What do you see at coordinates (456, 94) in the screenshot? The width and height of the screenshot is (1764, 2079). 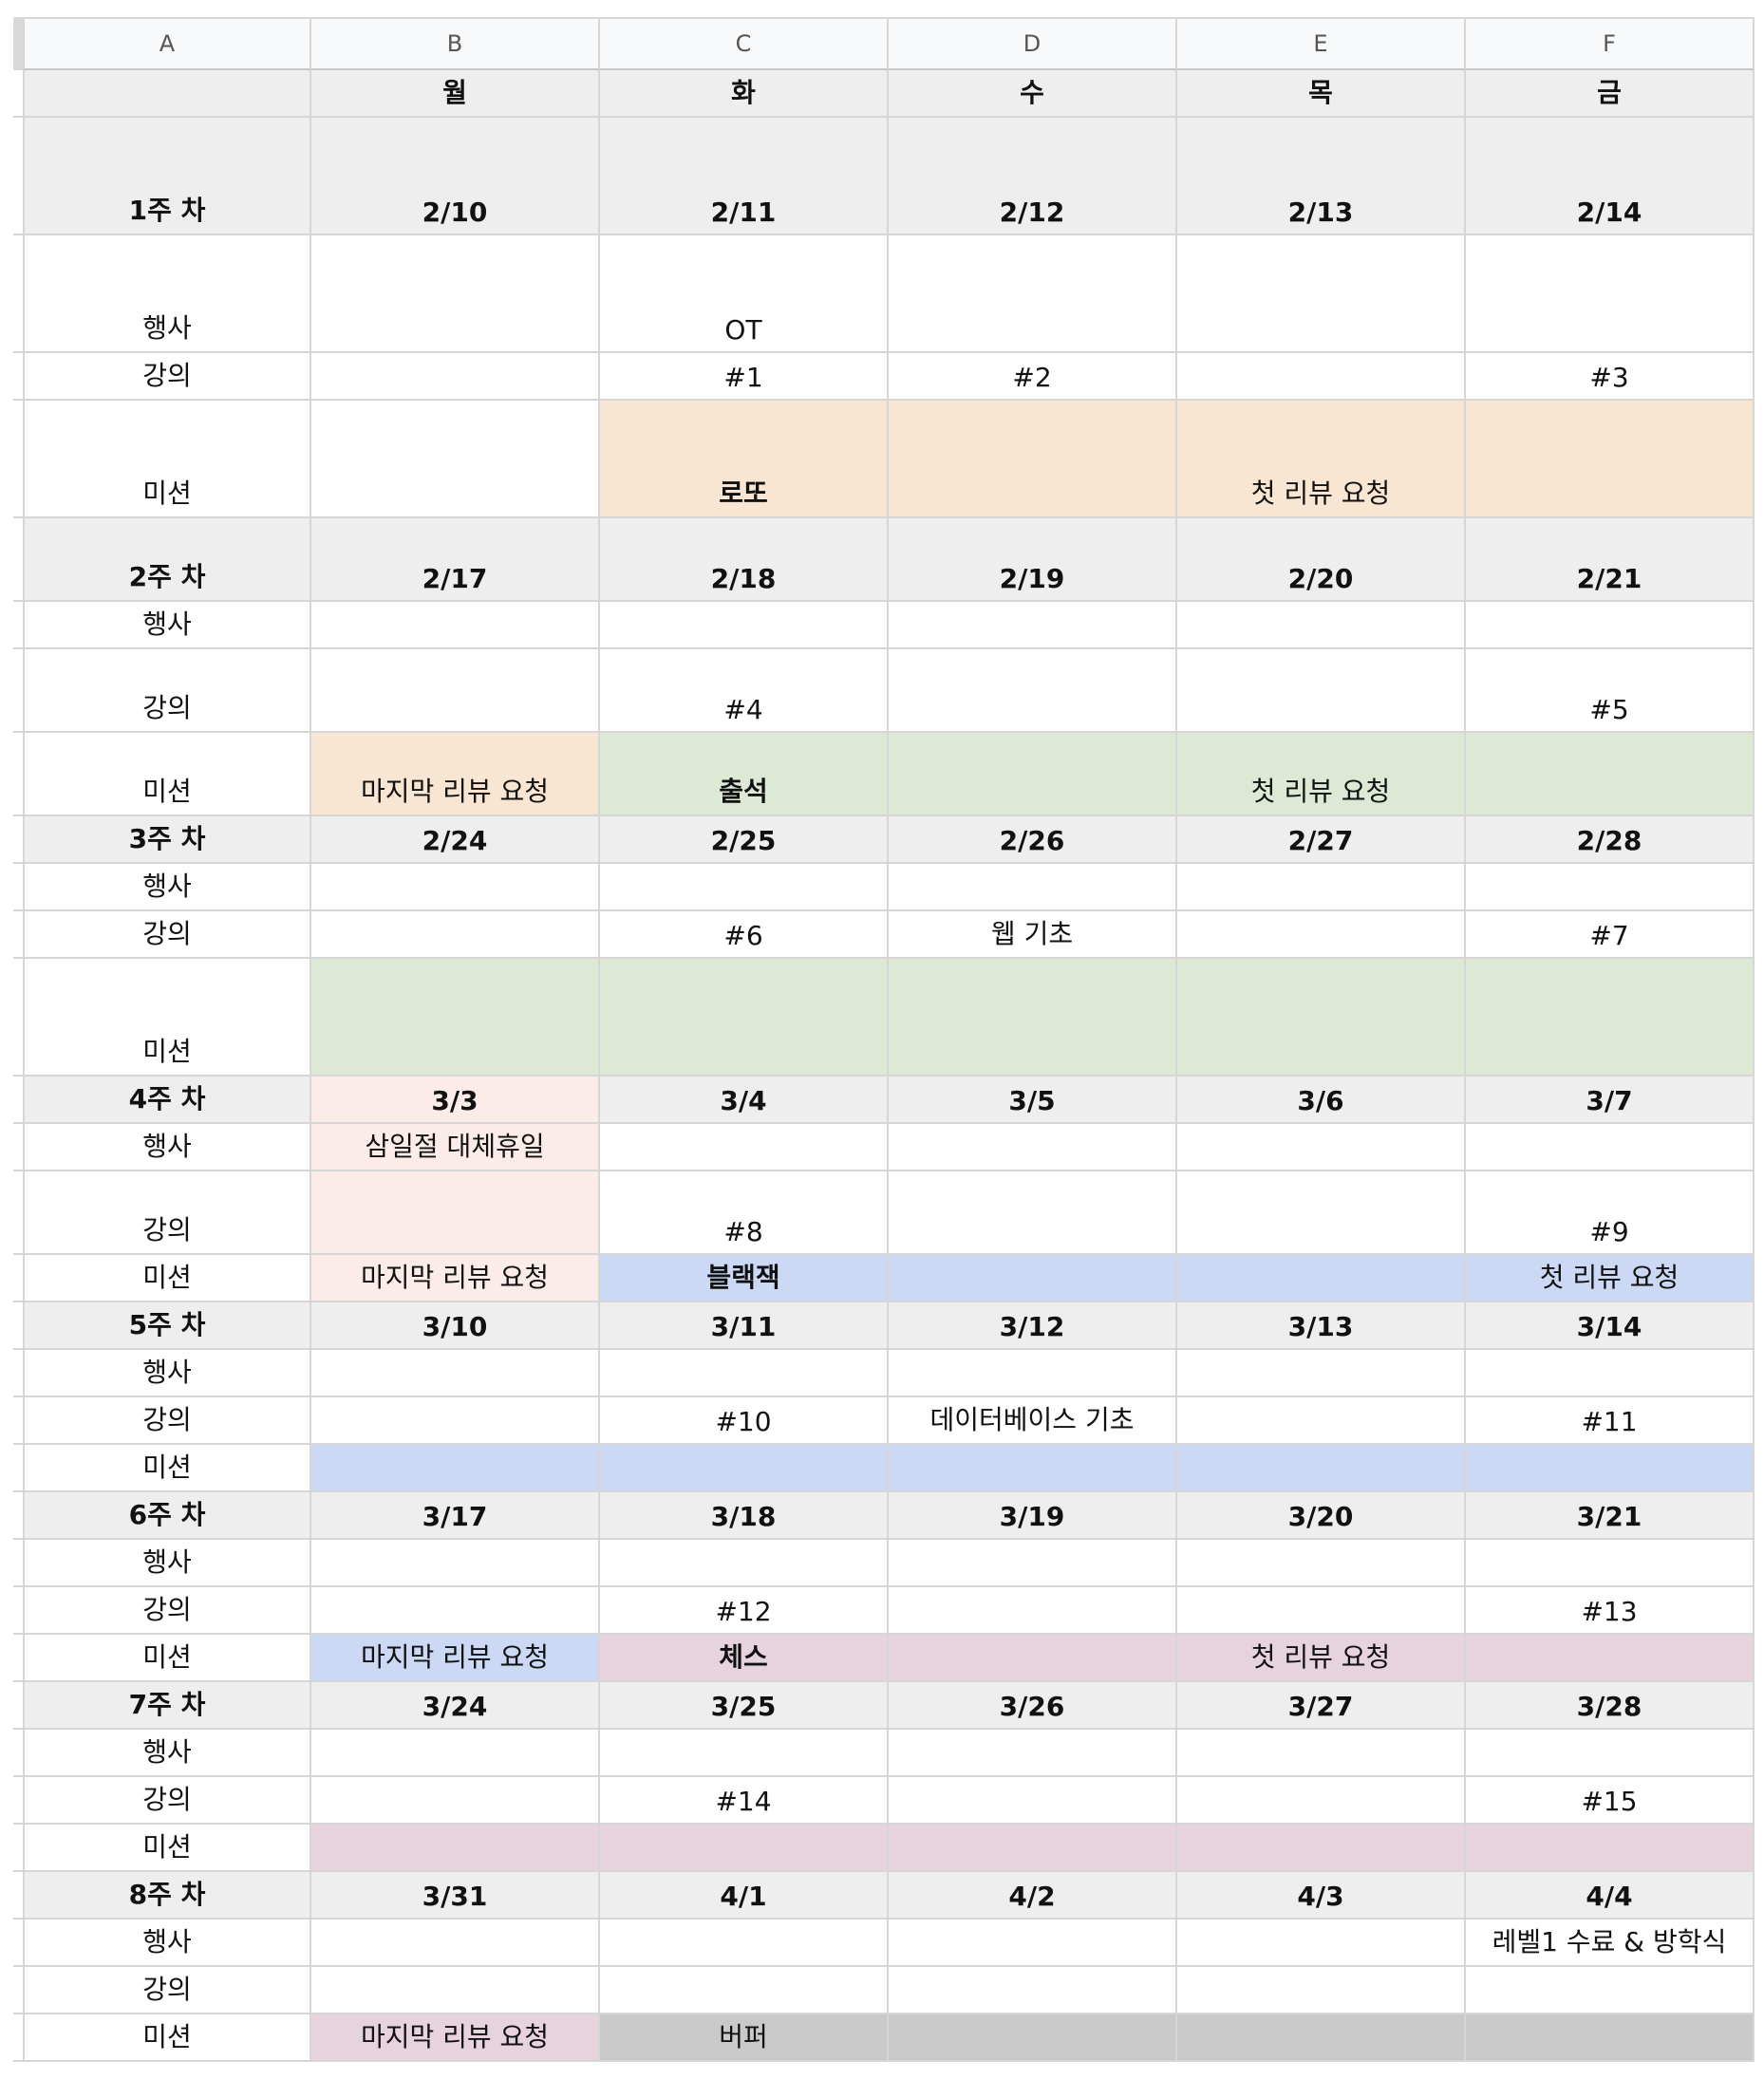 I see `cell-b-row-1: 월` at bounding box center [456, 94].